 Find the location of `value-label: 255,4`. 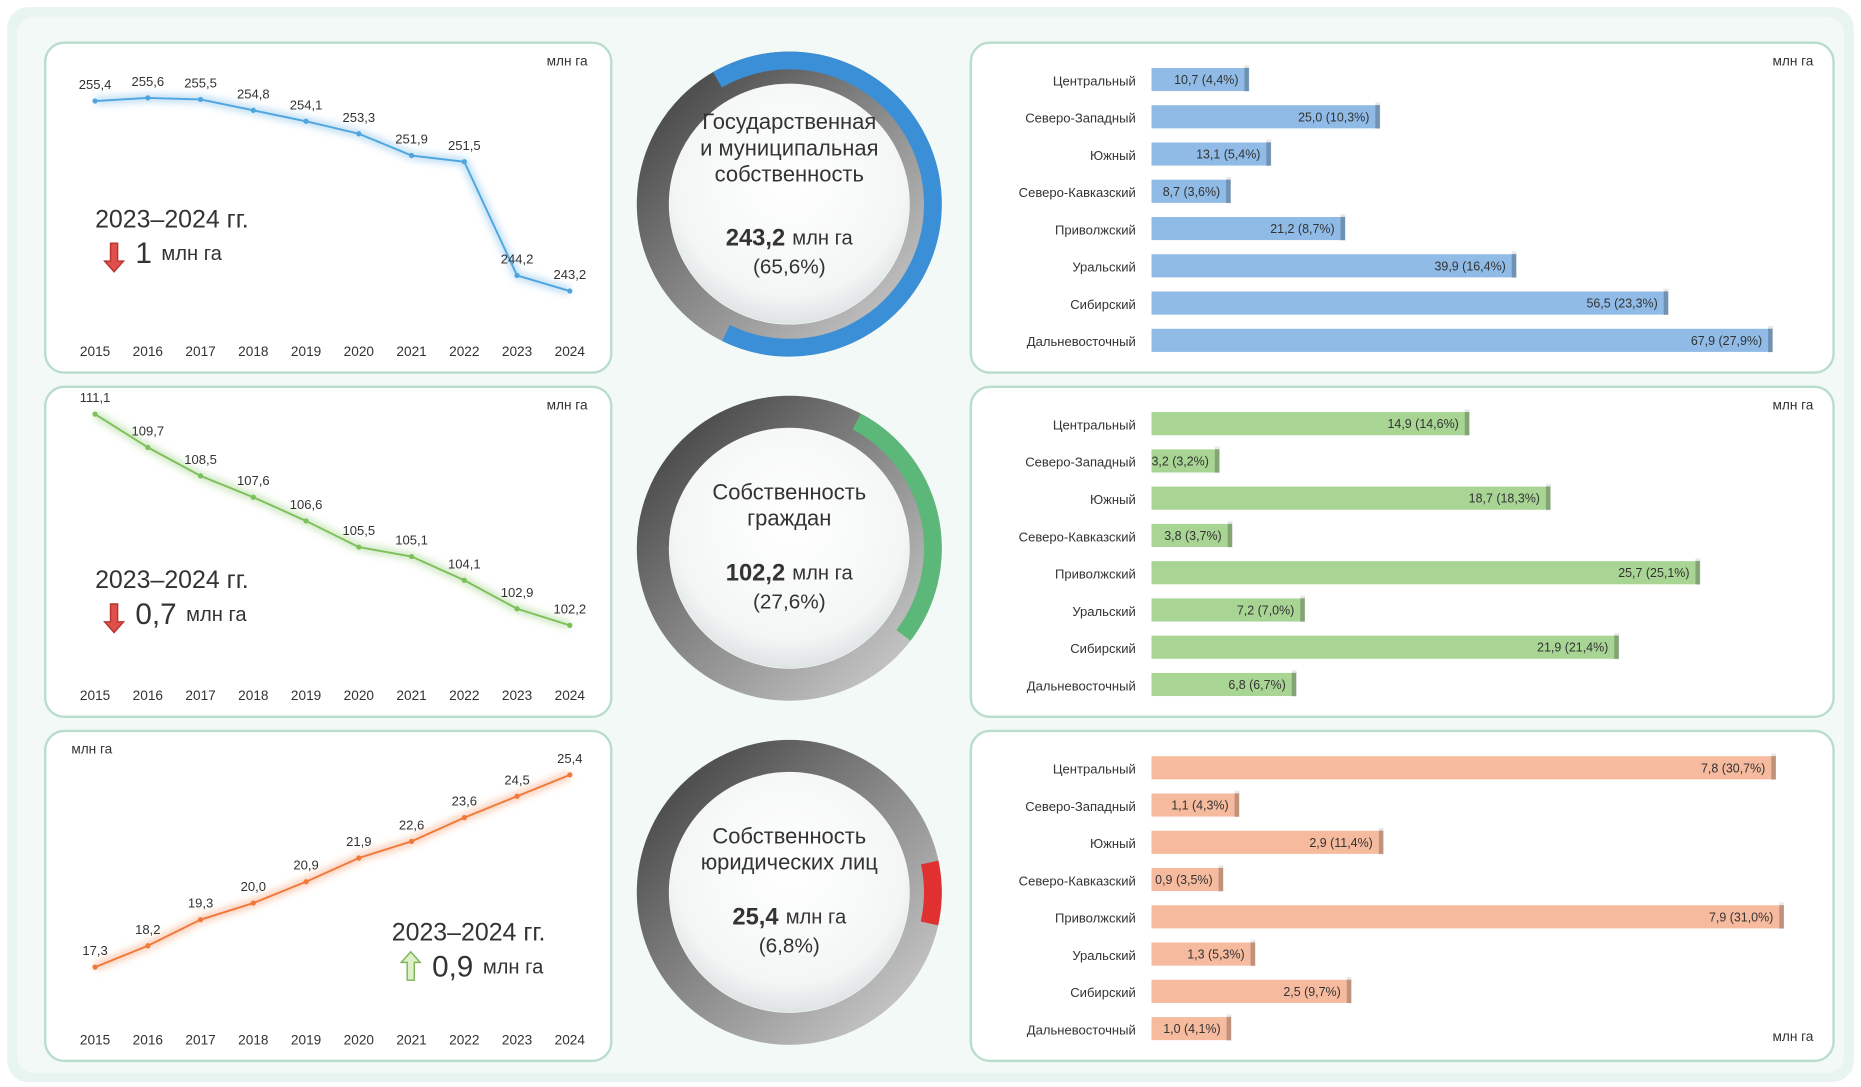

value-label: 255,4 is located at coordinates (95, 84).